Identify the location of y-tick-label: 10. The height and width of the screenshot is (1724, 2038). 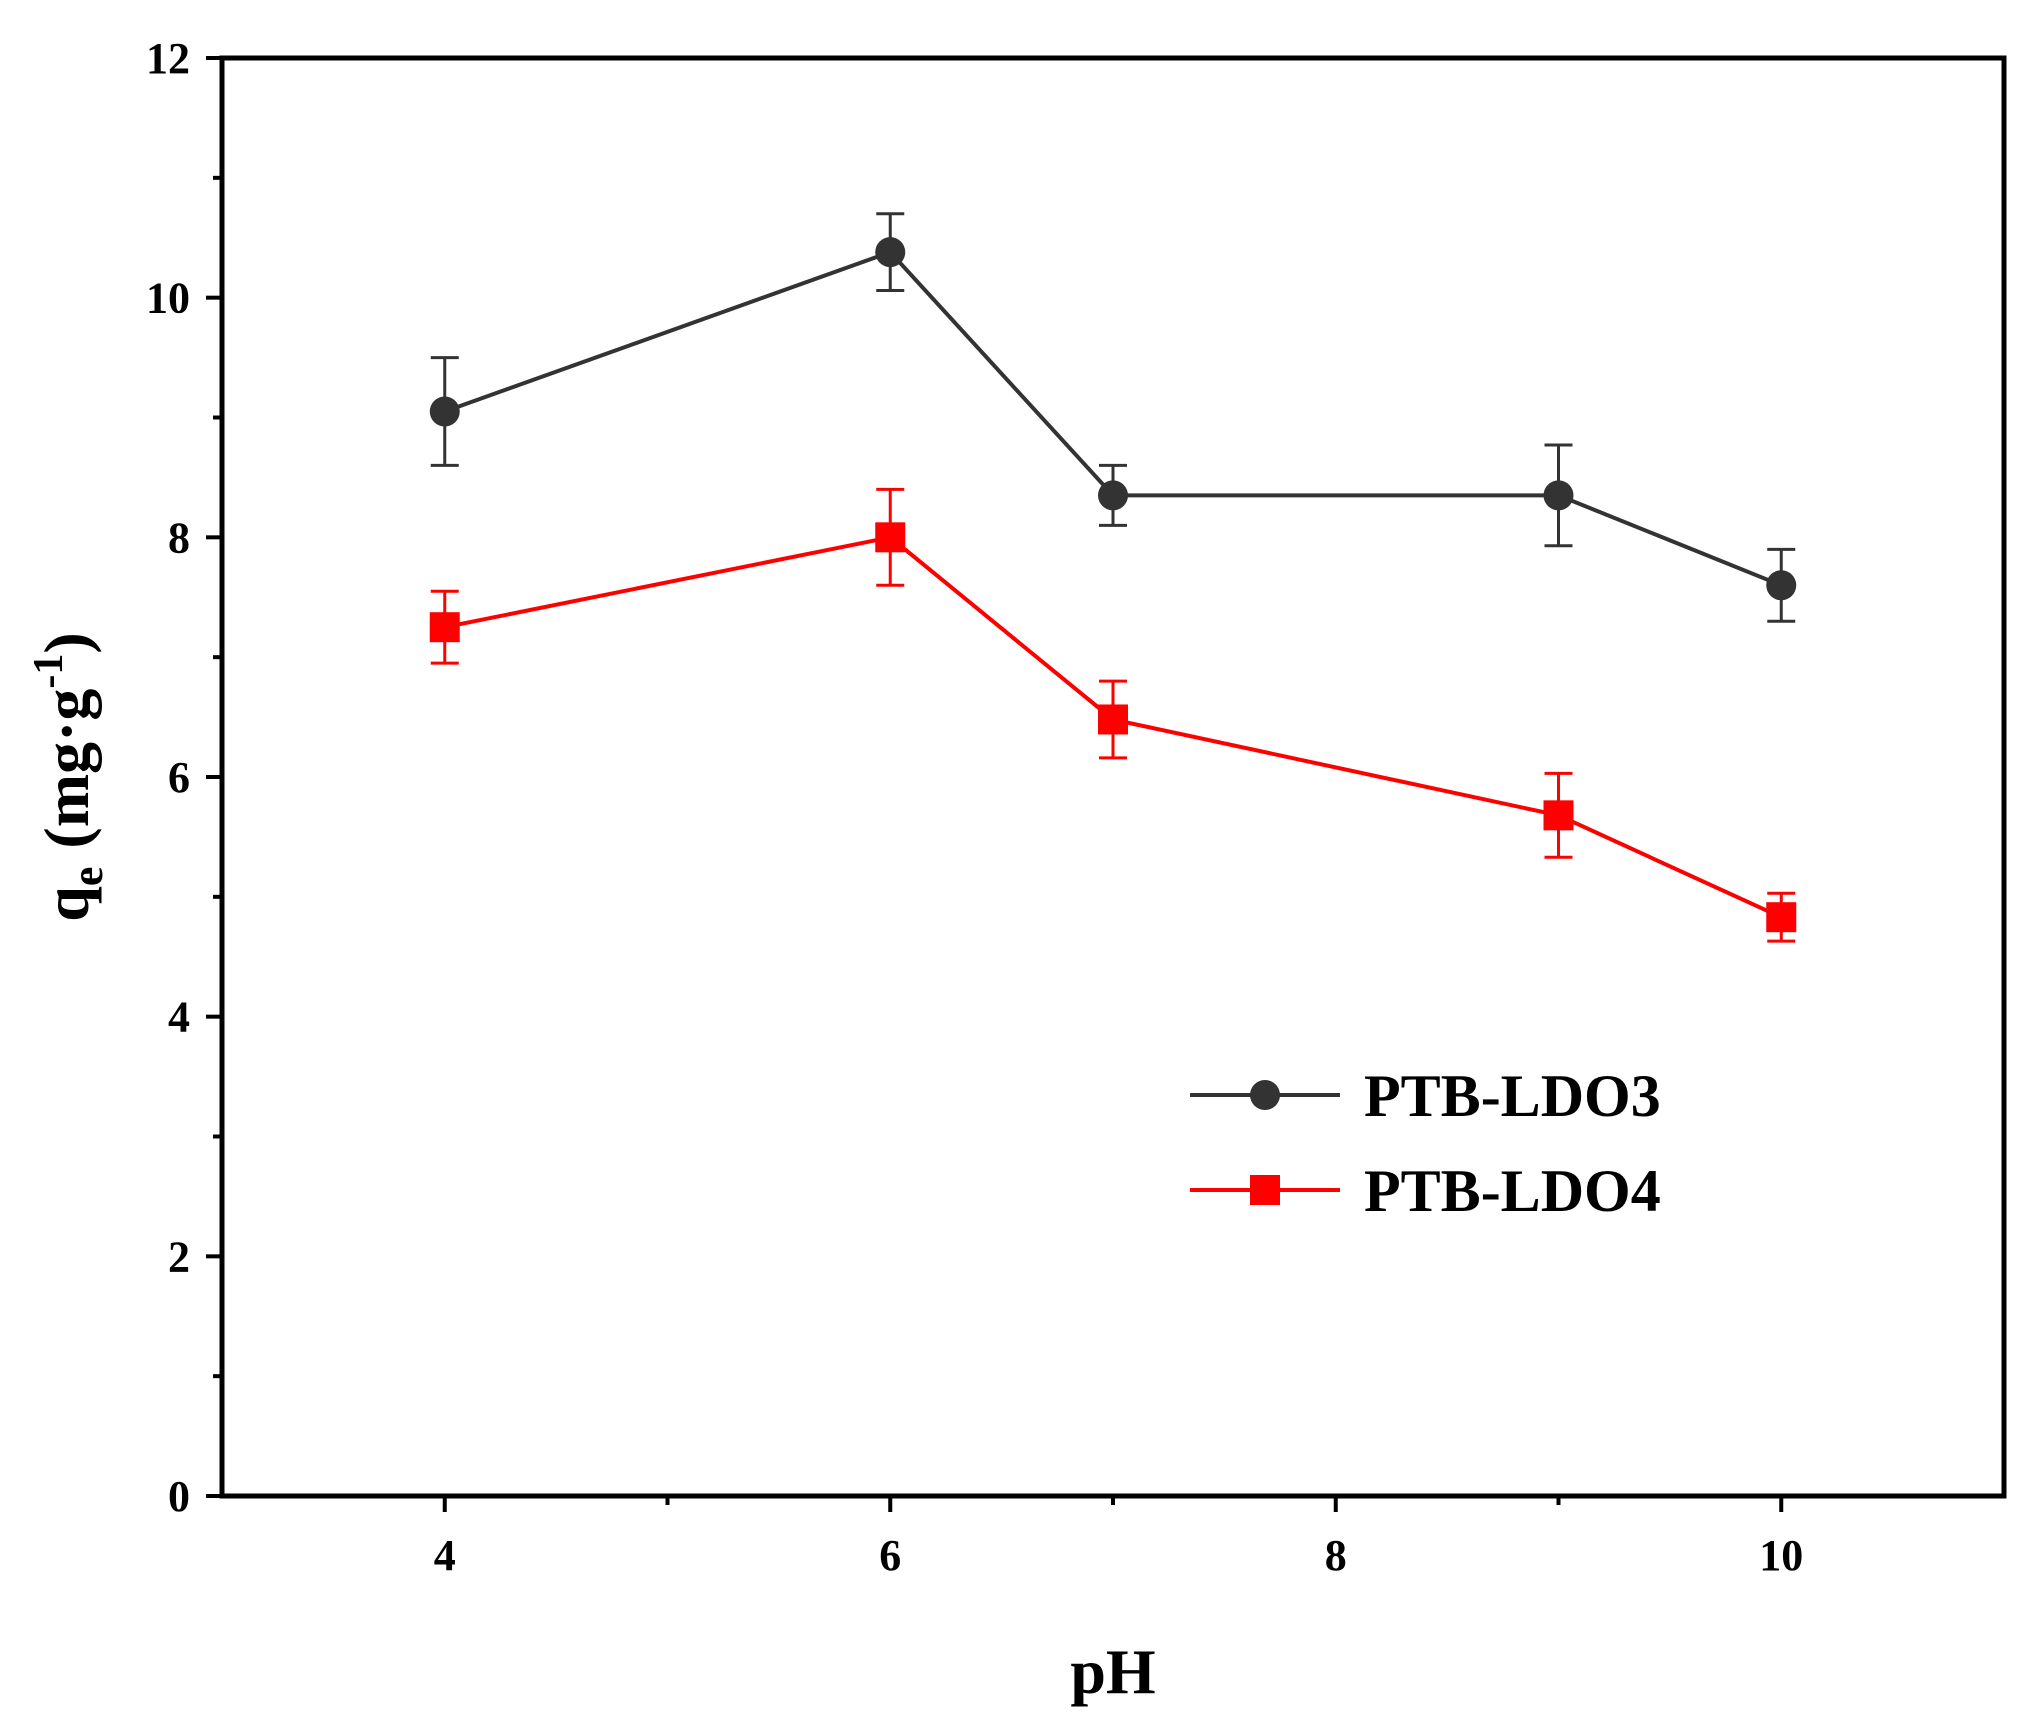
(168, 298).